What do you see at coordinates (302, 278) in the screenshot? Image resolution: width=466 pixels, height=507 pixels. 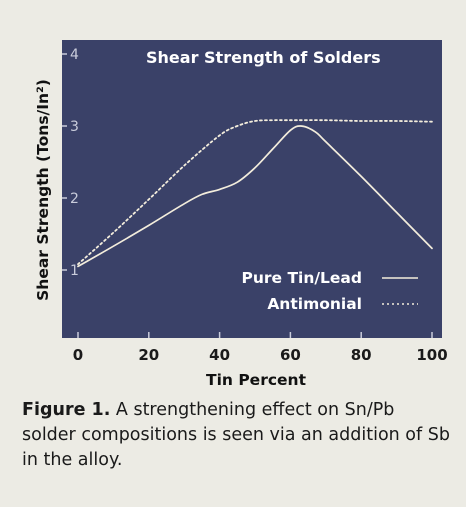 I see `legend-label: Pure Tin/Lead` at bounding box center [302, 278].